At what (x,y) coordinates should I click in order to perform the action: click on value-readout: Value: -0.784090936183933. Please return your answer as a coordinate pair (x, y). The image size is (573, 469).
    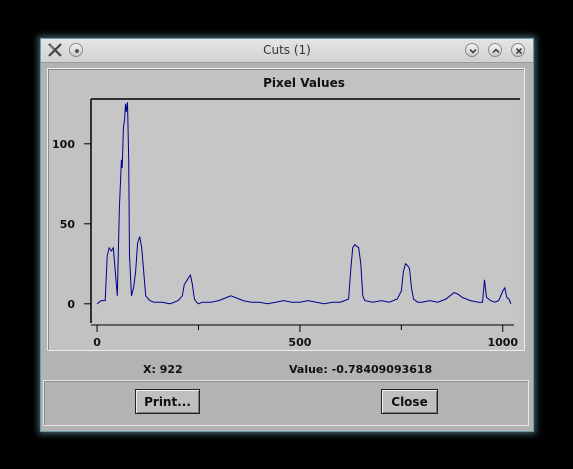
    Looking at the image, I should click on (361, 369).